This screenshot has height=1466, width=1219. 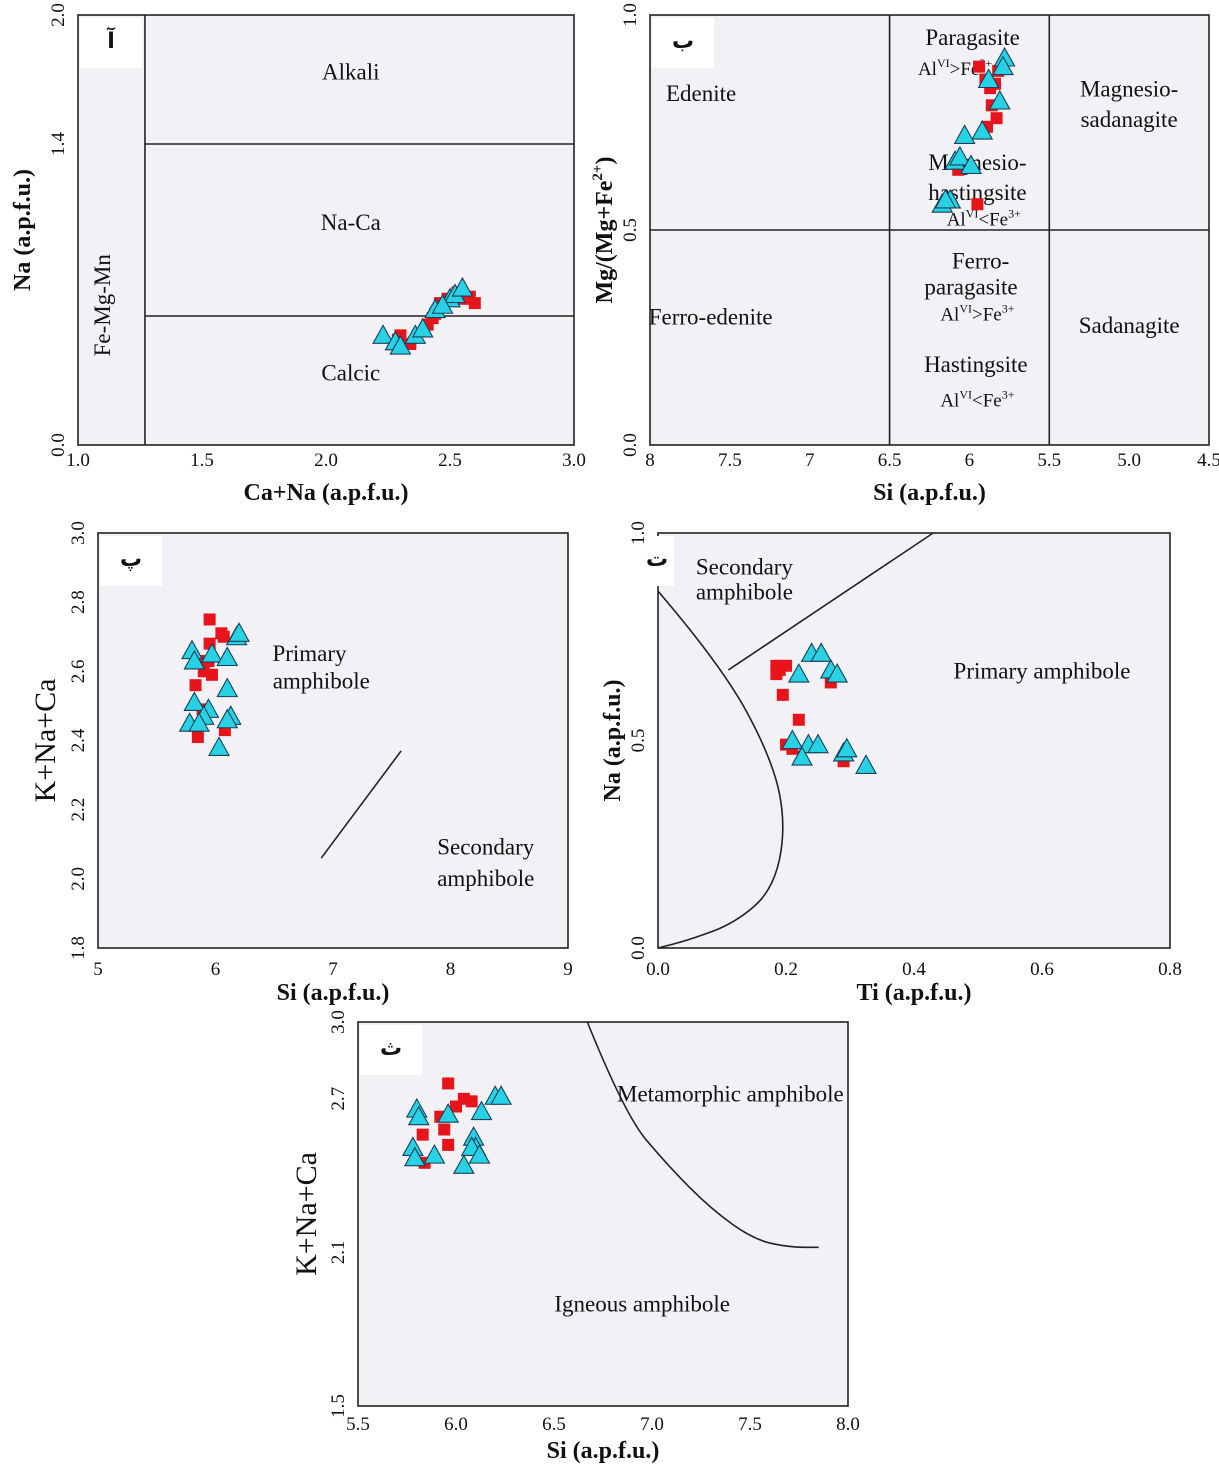 I want to click on region-label: Igneous amphibole, so click(x=642, y=1303).